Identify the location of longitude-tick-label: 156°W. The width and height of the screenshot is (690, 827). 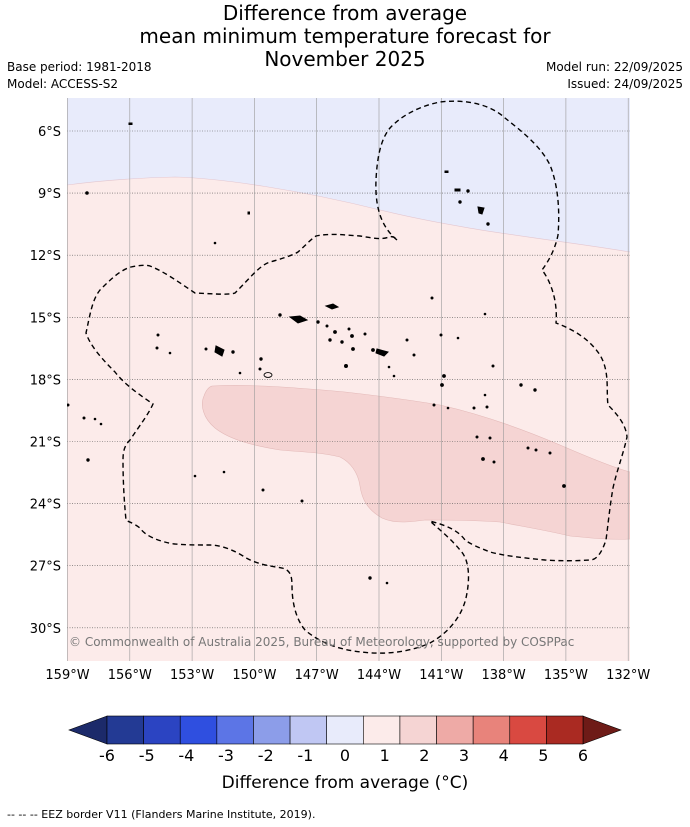
(130, 675).